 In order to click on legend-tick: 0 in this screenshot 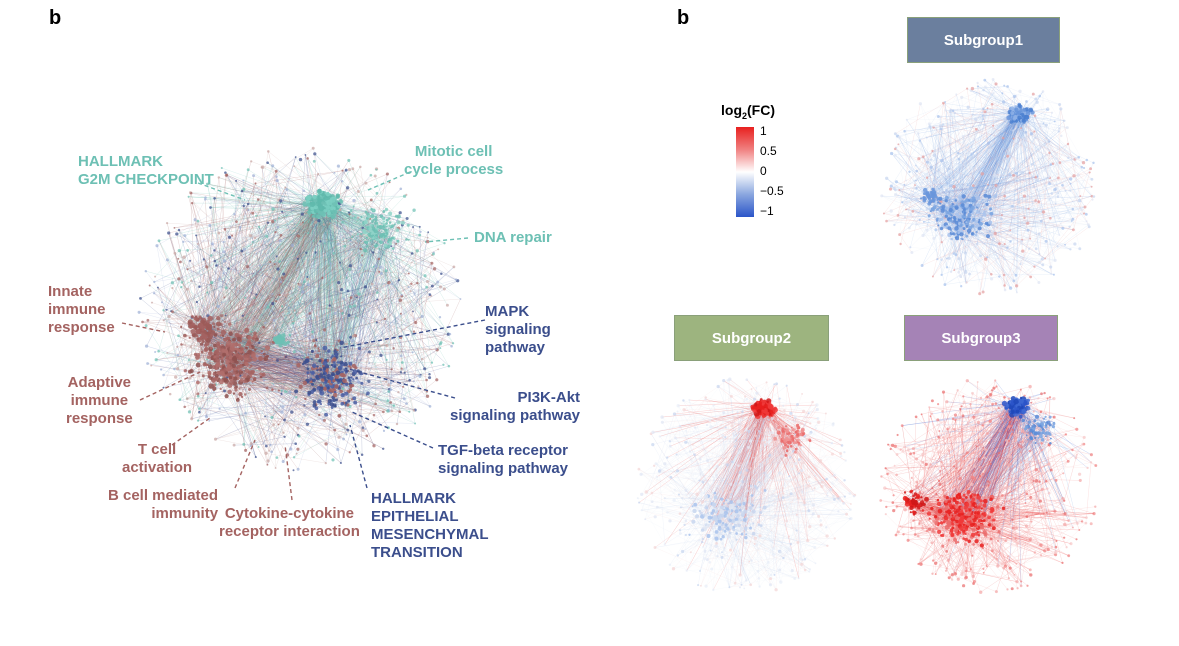, I will do `click(763, 171)`.